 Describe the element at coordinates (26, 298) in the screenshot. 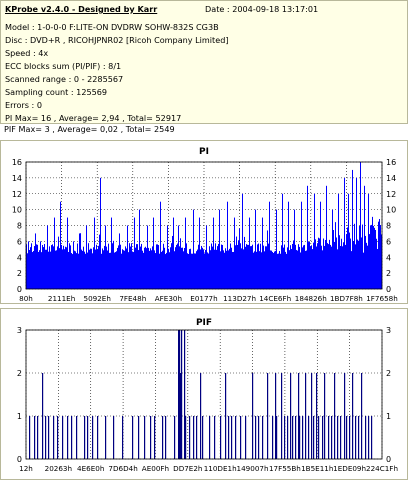

I see `x-tick-label: 80h` at that location.